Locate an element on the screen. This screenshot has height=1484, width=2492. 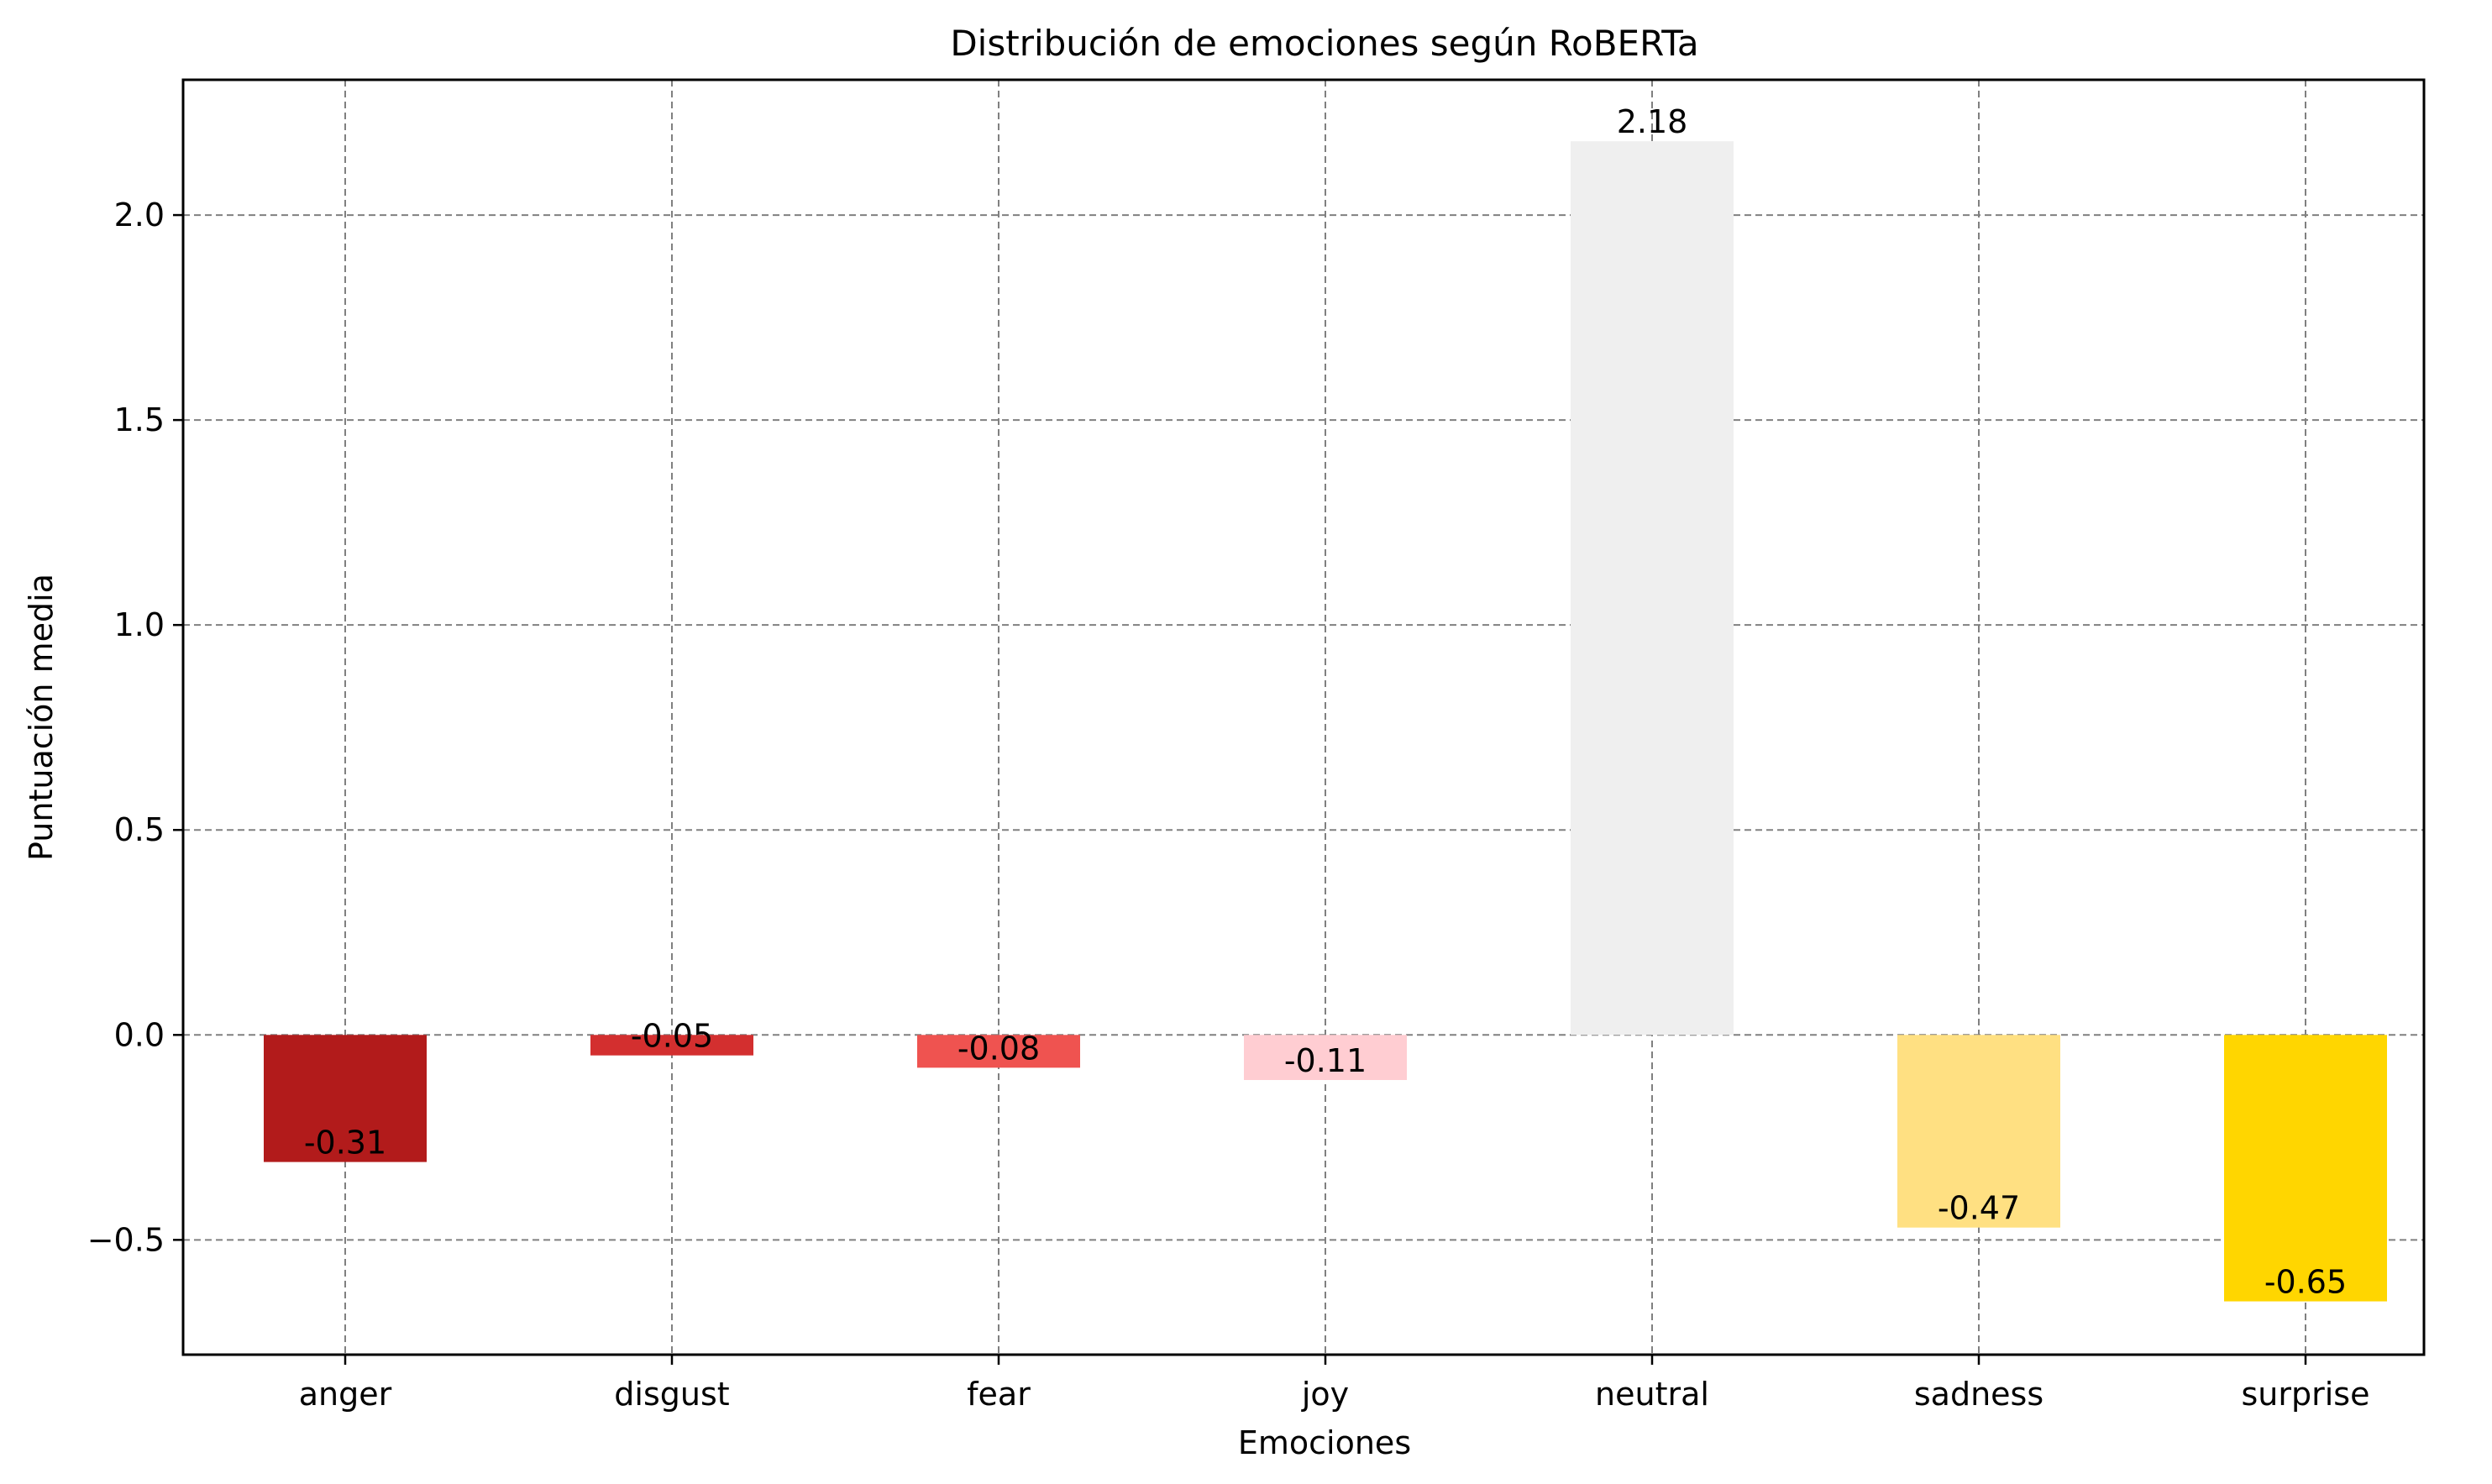
x-tick-label-surprise: surprise is located at coordinates (2306, 1394).